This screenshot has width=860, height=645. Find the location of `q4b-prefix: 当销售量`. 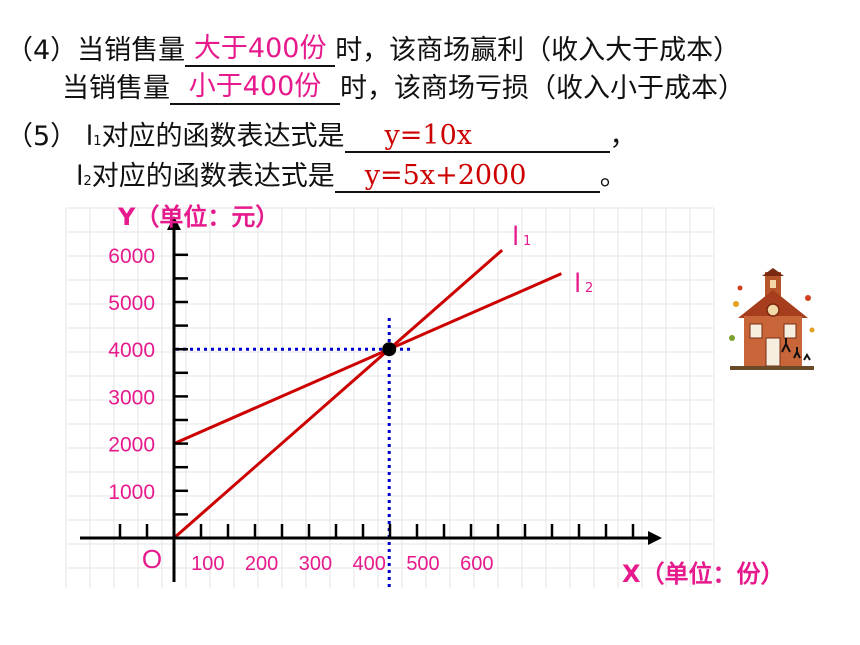

q4b-prefix: 当销售量 is located at coordinates (116, 88).